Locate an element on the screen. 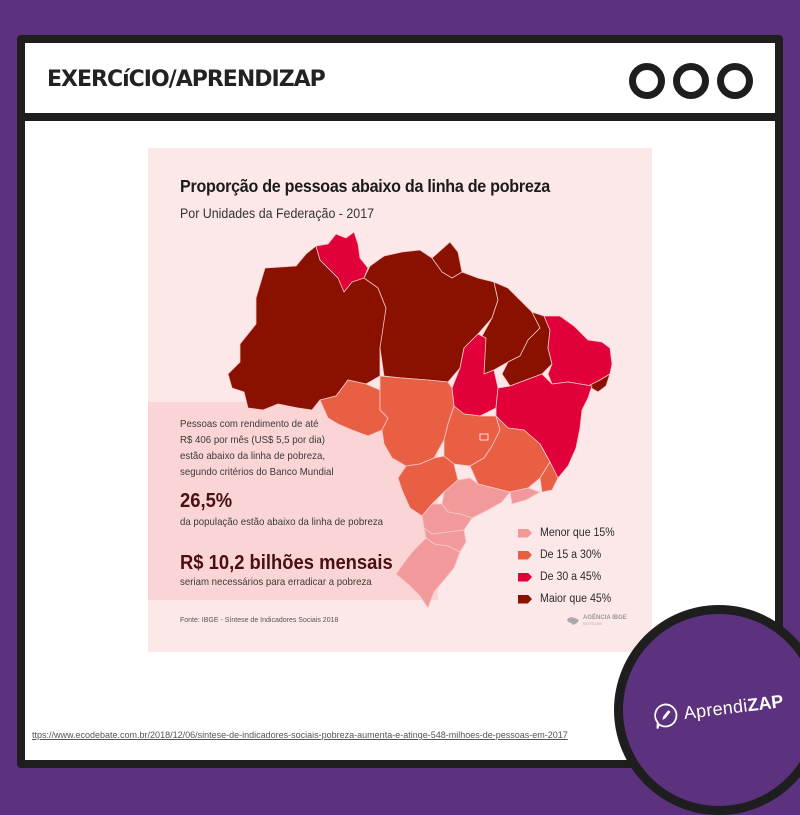 Image resolution: width=800 pixels, height=815 pixels. badge-inner: Aprendi ZAP is located at coordinates (711, 710).